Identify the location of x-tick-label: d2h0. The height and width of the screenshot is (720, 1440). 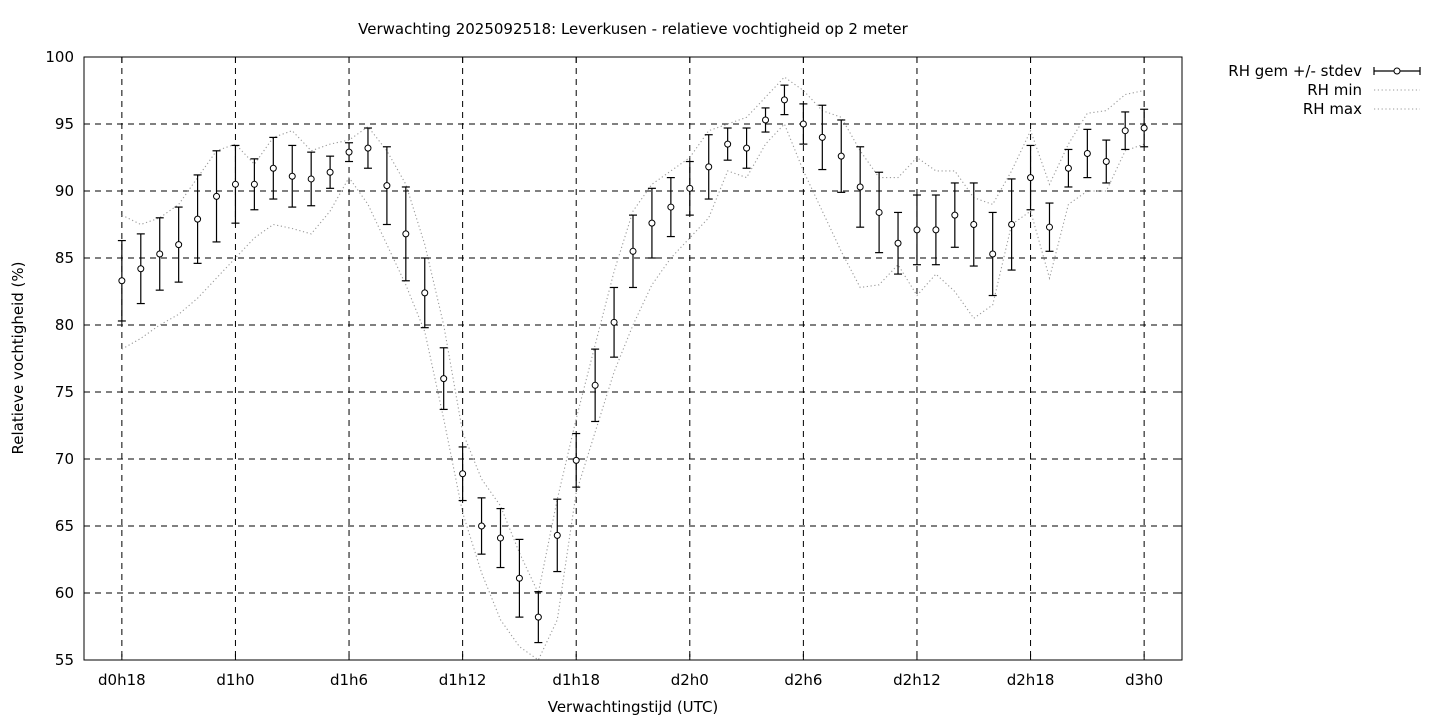
(690, 680).